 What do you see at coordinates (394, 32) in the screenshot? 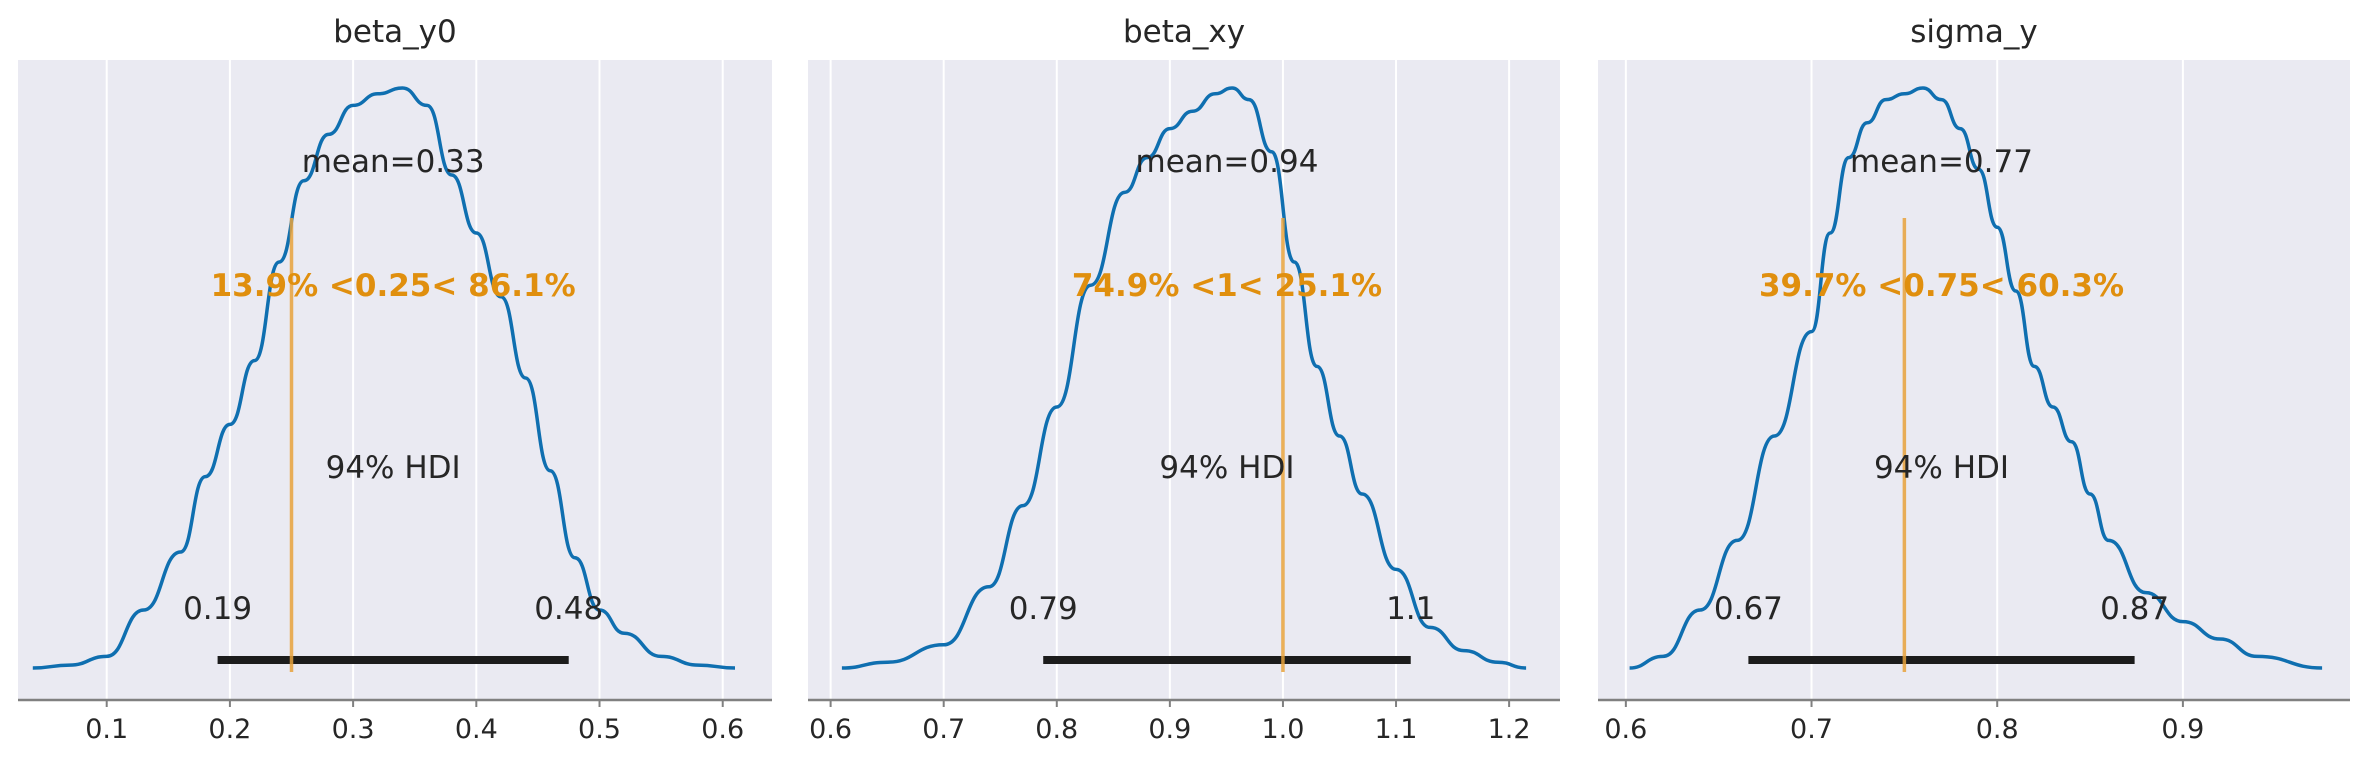
I see `panel-title: beta_y0` at bounding box center [394, 32].